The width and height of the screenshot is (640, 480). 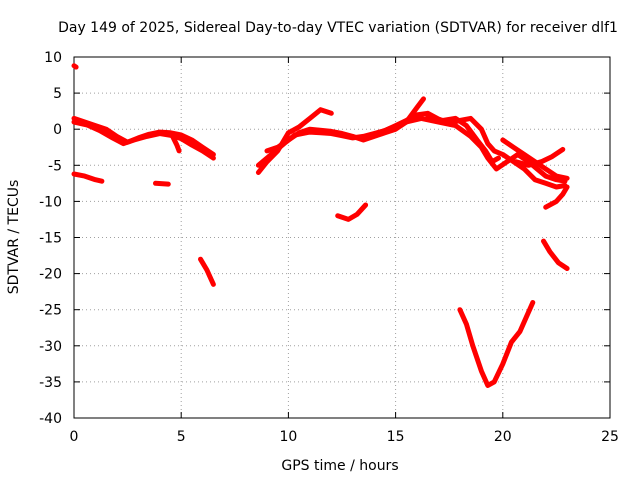 What do you see at coordinates (50, 275) in the screenshot?
I see `y-tick-label: -20` at bounding box center [50, 275].